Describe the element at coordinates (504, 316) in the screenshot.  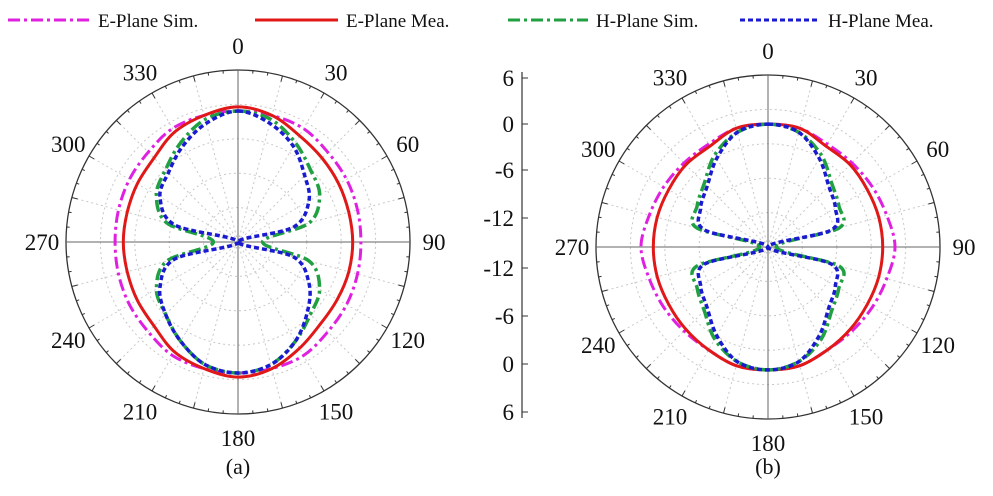
I see `scale-tick-label: -6` at that location.